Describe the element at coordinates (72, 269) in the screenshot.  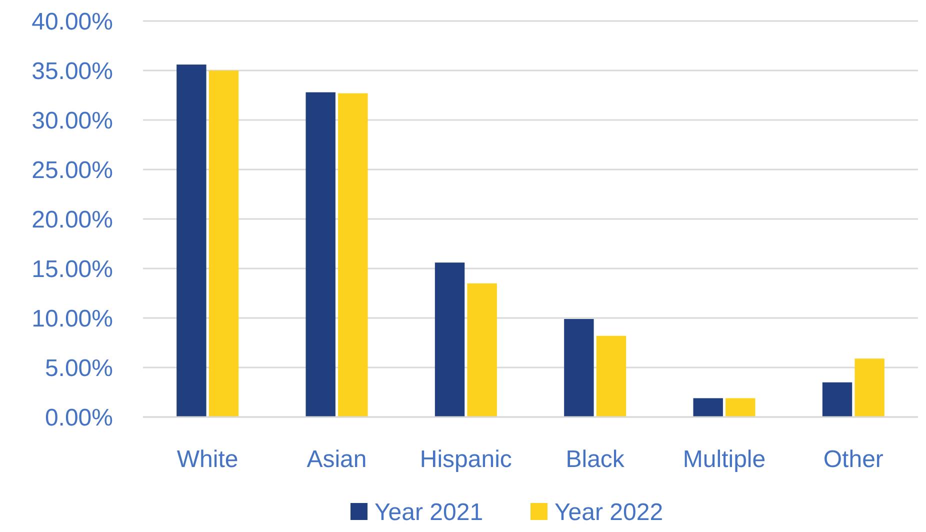
I see `y-tick-label: 15.00%` at that location.